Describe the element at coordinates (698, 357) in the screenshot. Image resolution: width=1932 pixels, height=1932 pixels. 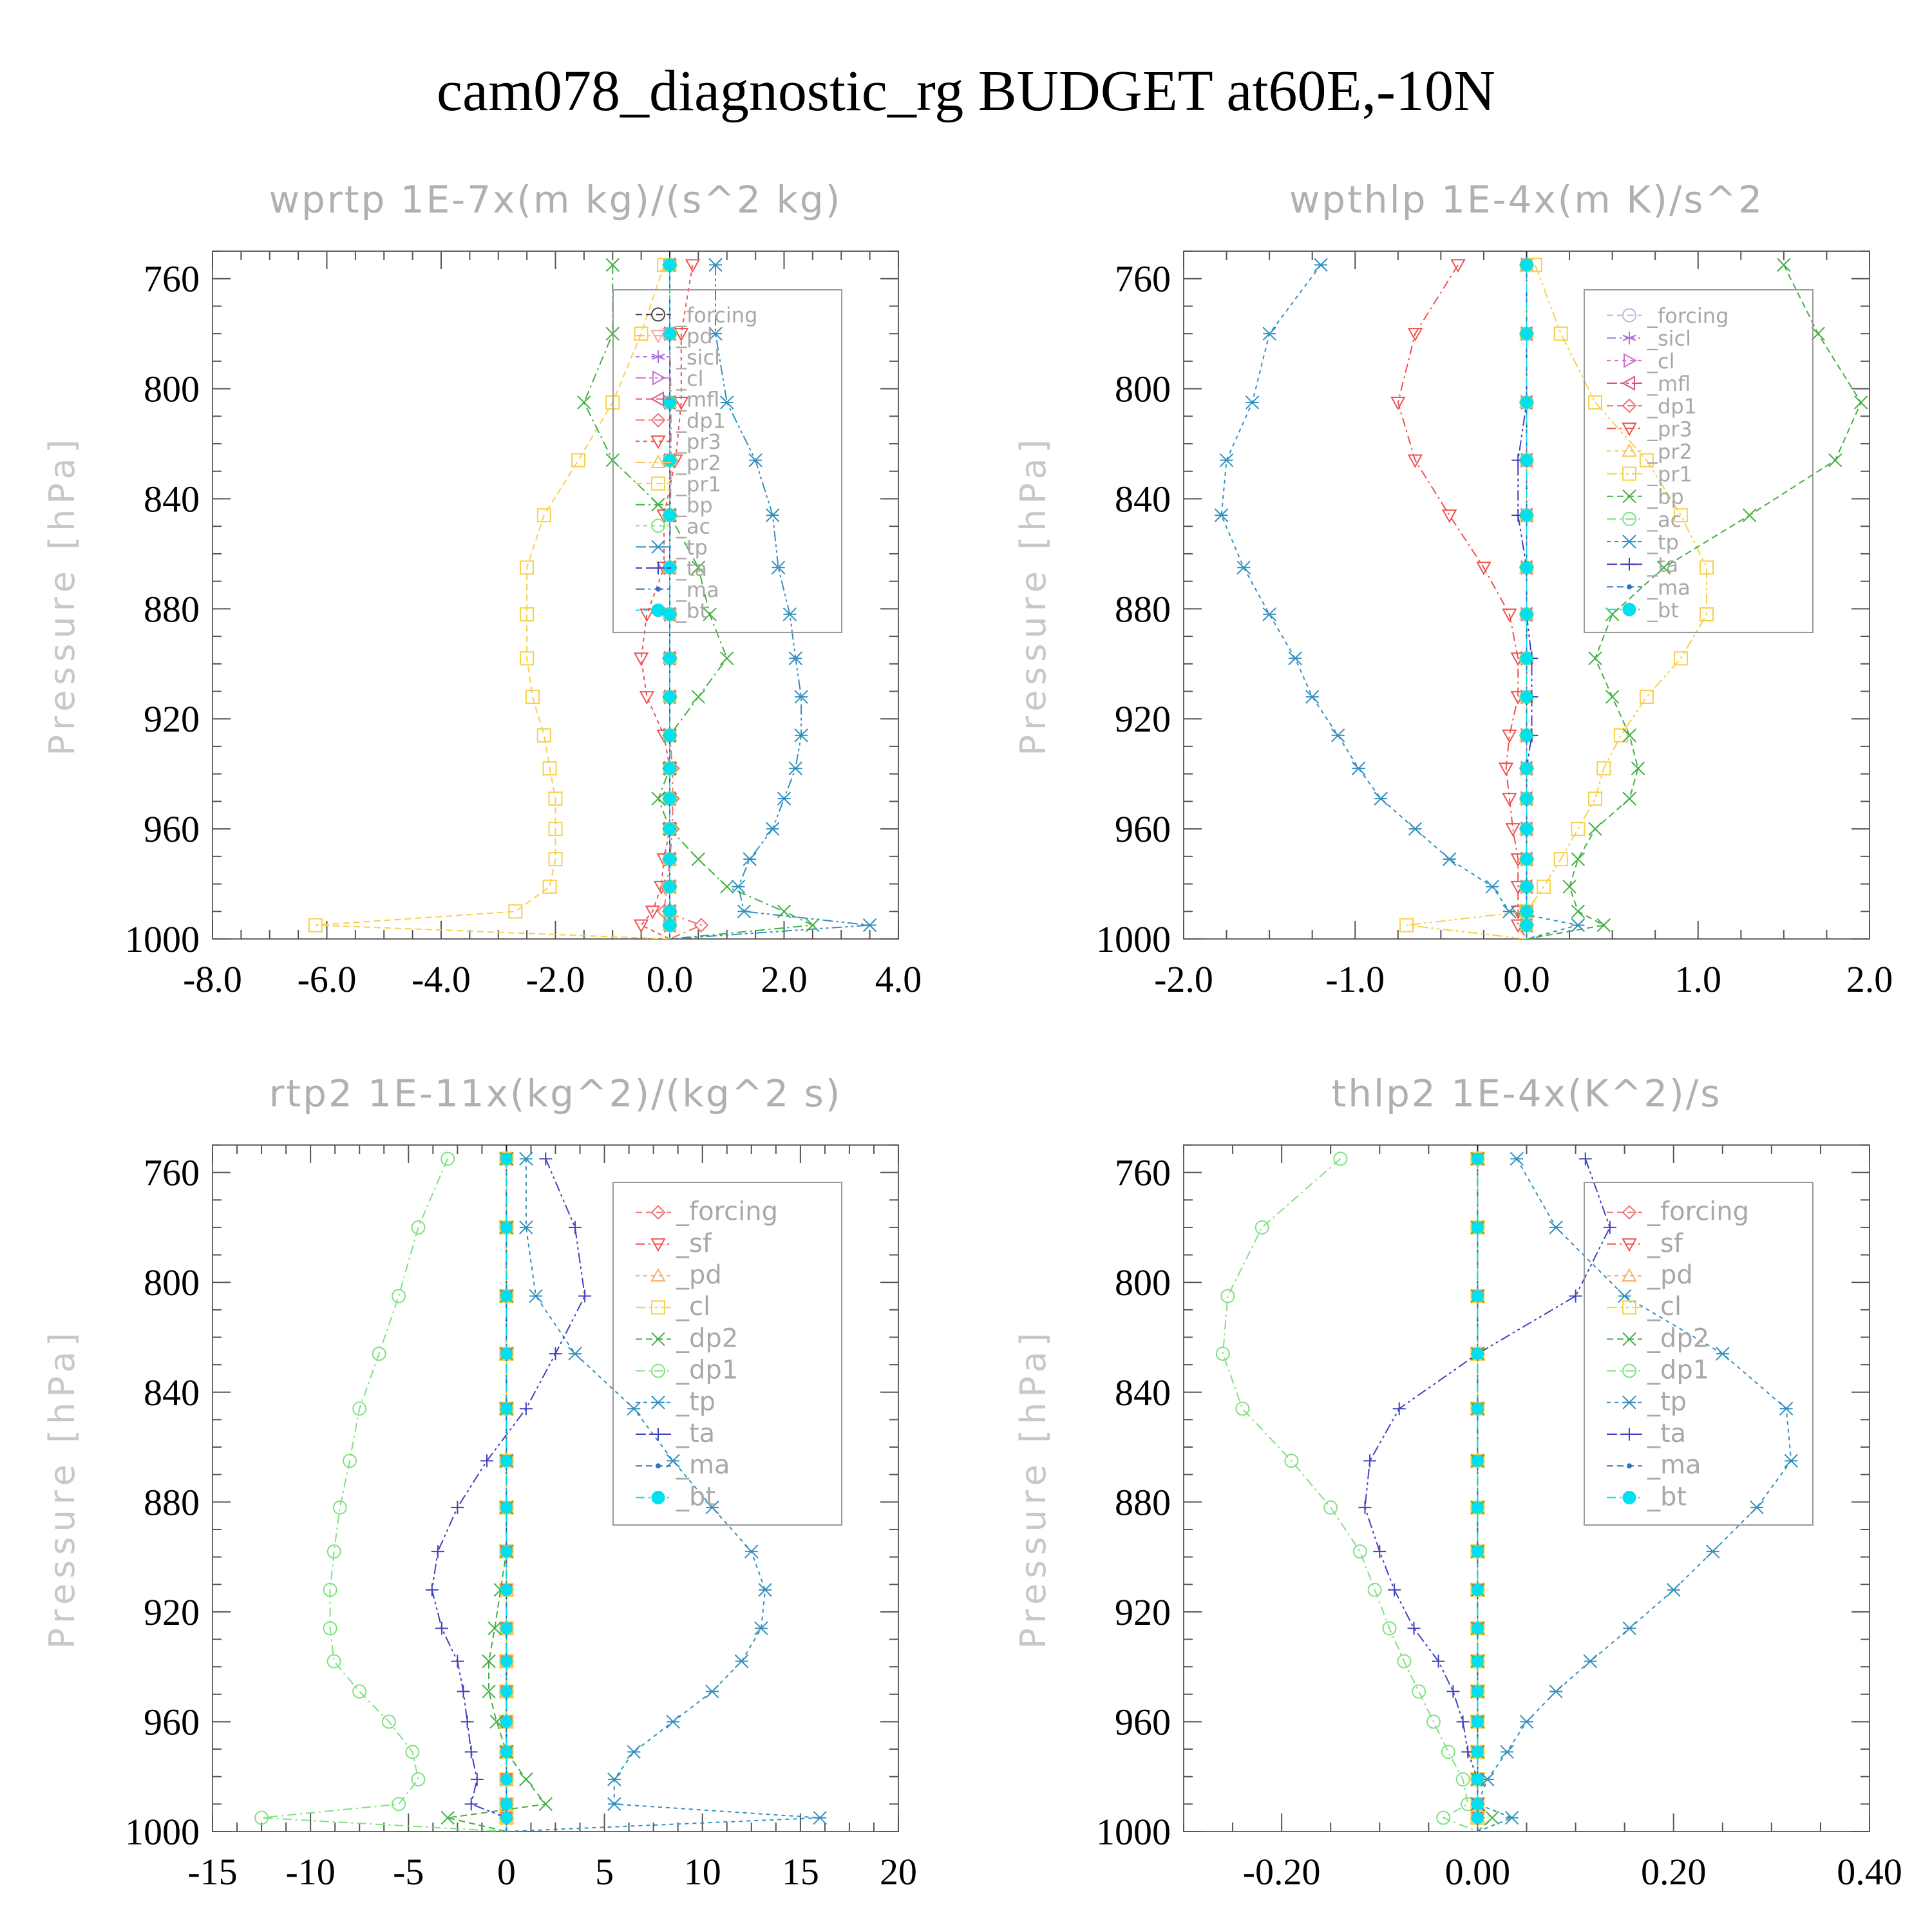
I see `legend-entry: _sicl` at that location.